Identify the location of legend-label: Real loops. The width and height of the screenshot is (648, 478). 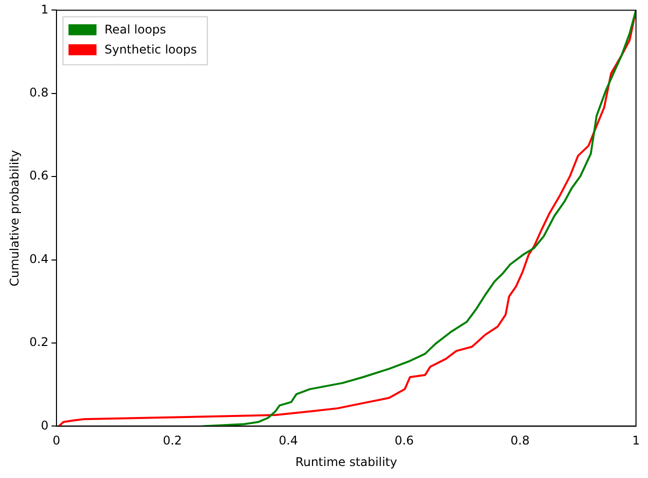
(135, 29).